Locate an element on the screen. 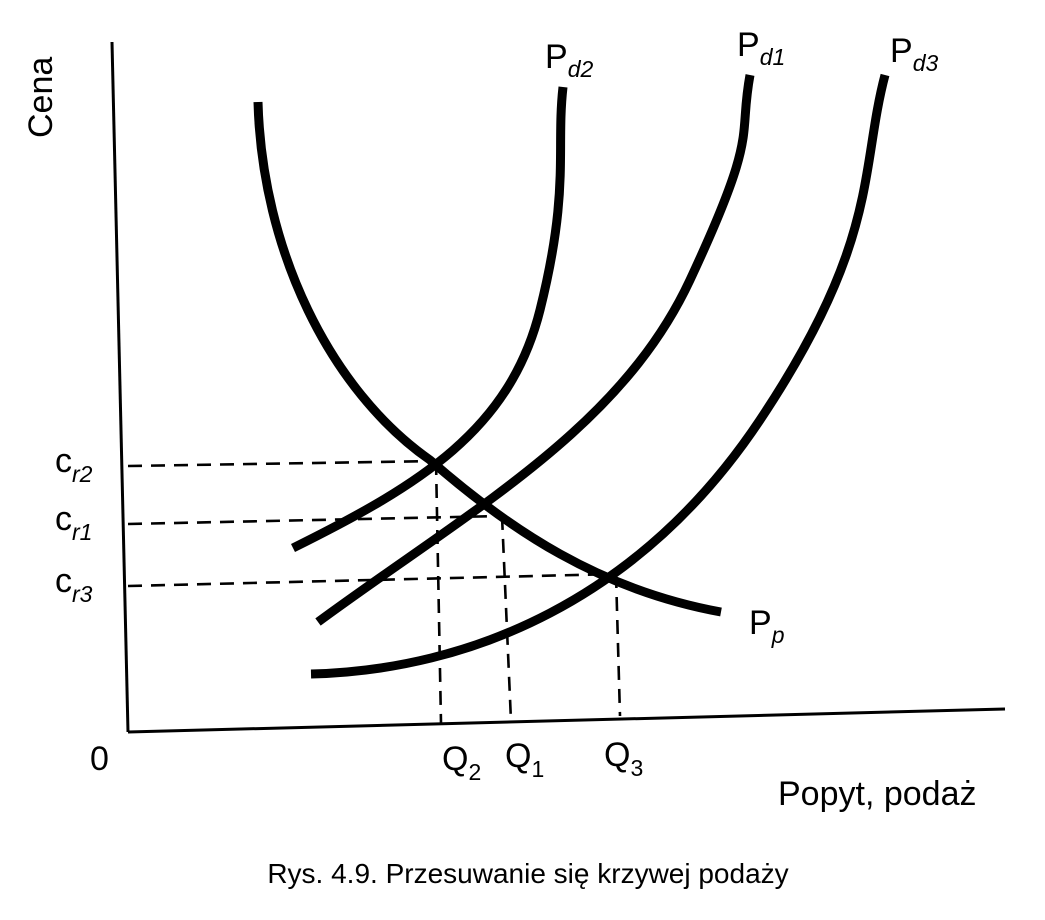  label-pd1: Pd1 is located at coordinates (761, 48).